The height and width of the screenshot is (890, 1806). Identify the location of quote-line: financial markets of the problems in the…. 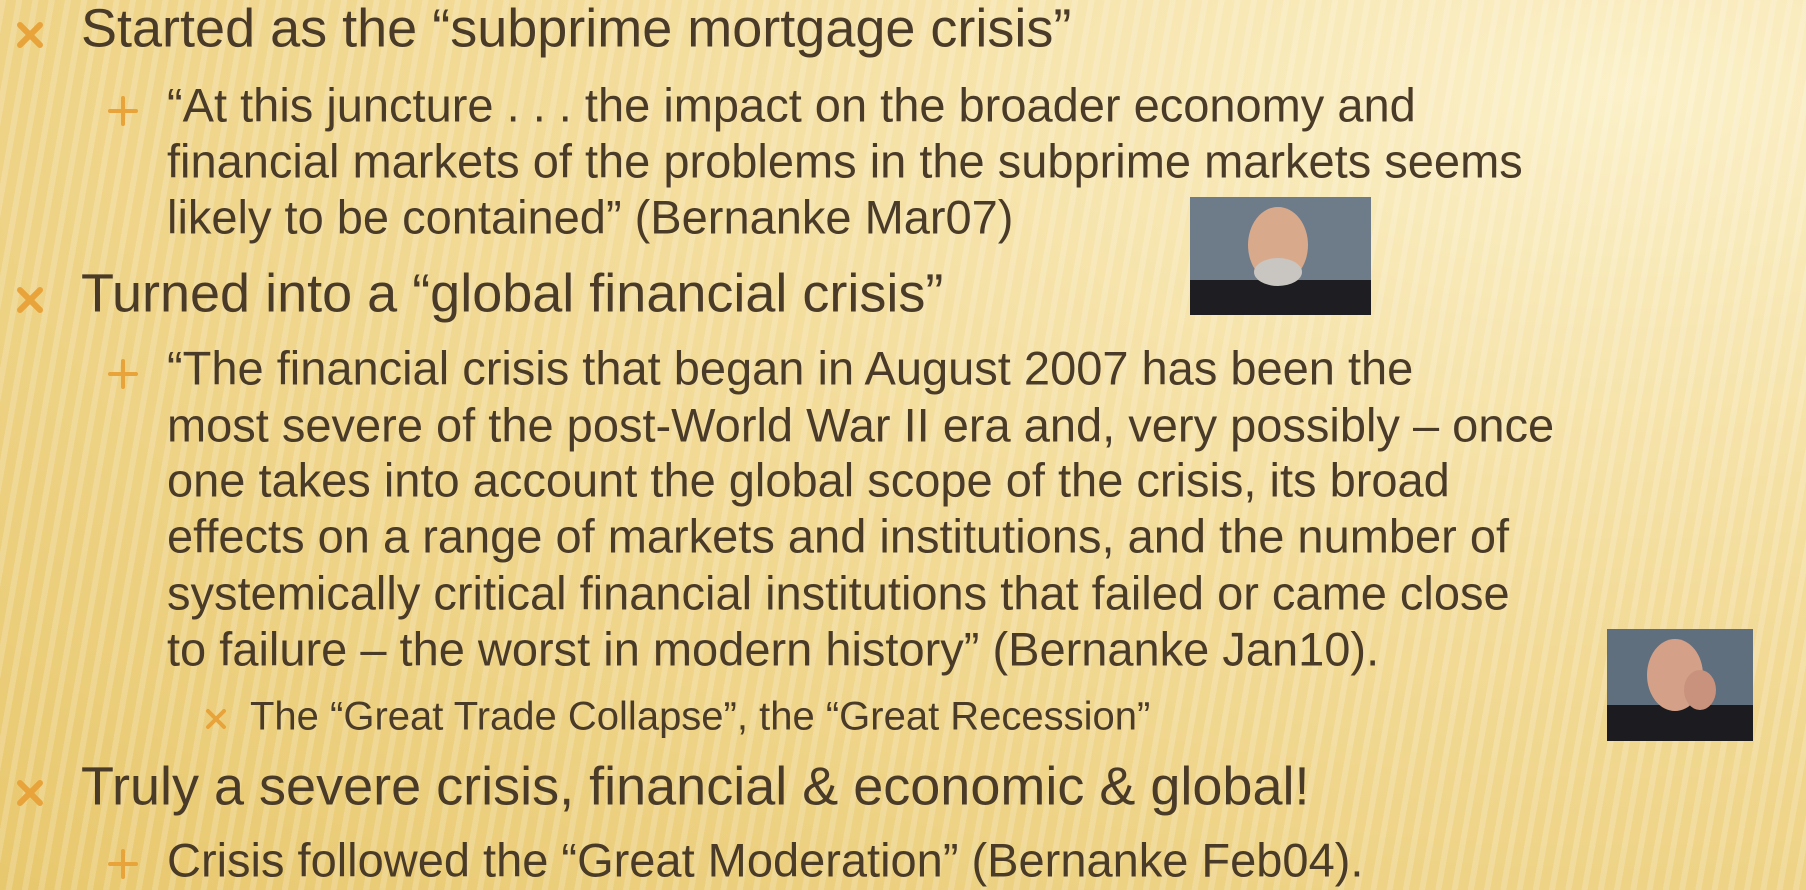
(845, 160).